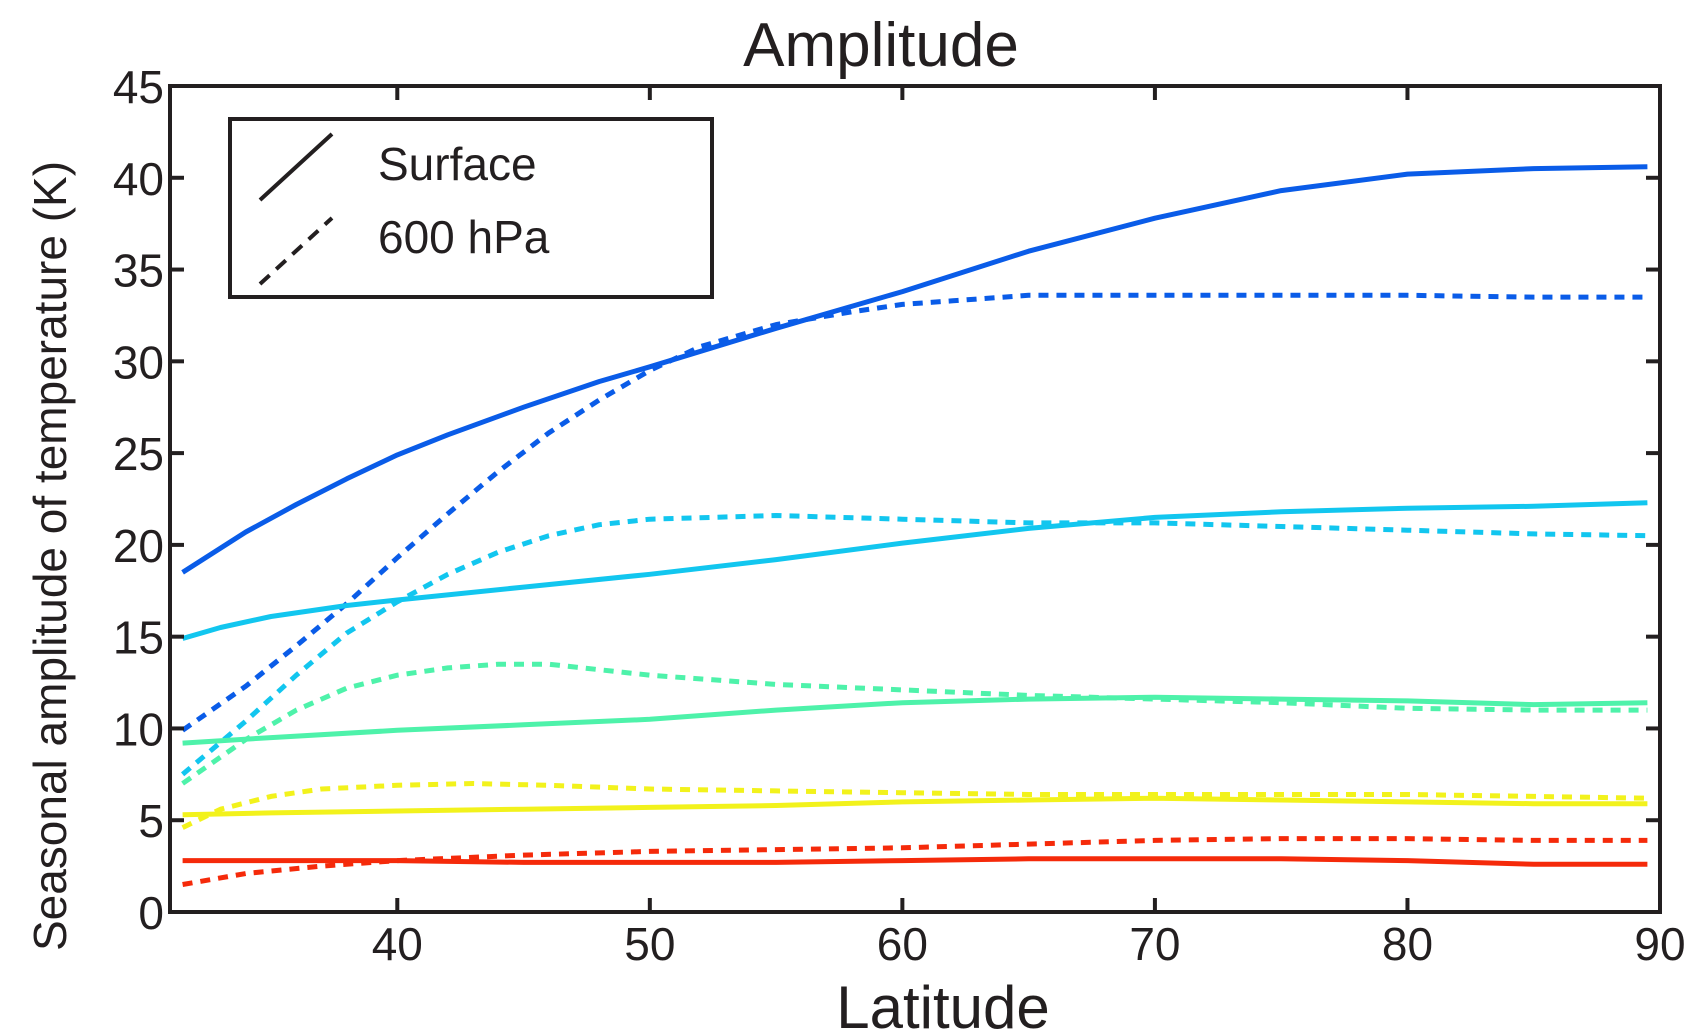 This screenshot has width=1700, height=1036. I want to click on y-tick-label: 20, so click(138, 546).